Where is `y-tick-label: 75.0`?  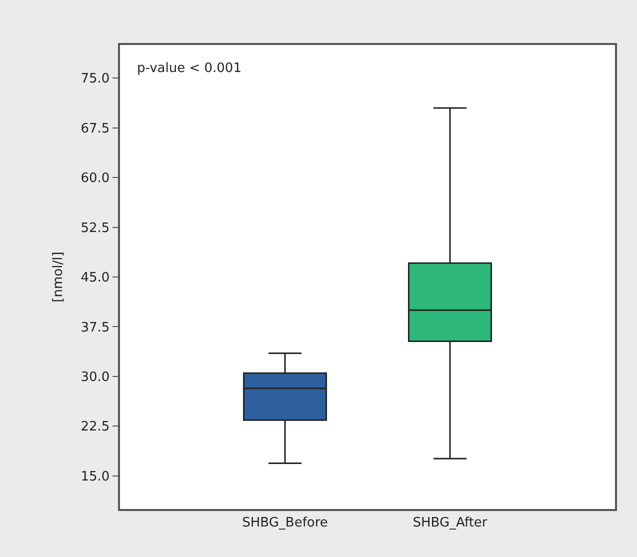 y-tick-label: 75.0 is located at coordinates (95, 79).